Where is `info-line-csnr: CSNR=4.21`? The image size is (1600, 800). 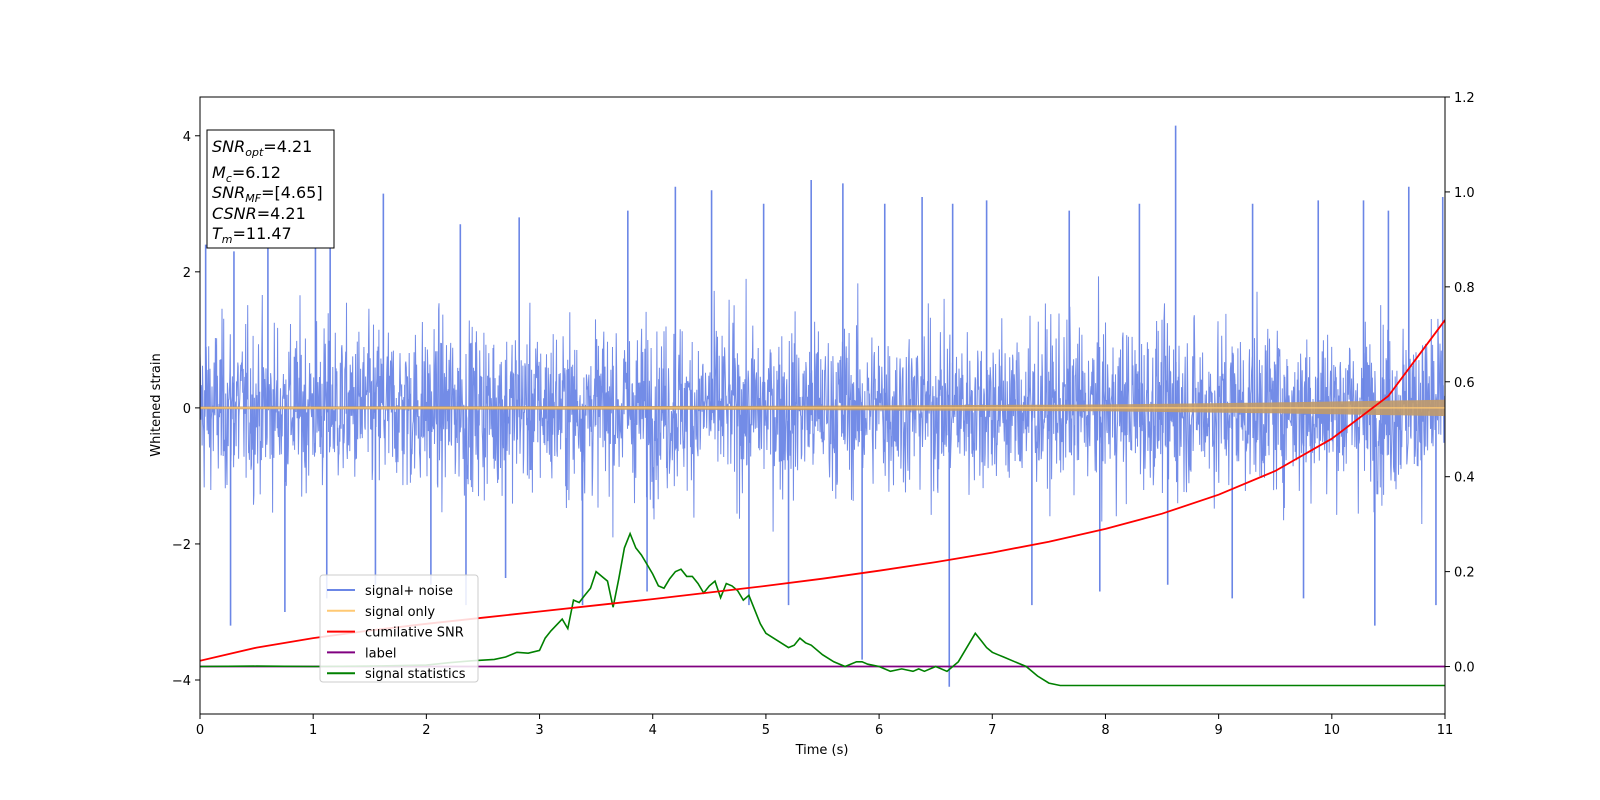 info-line-csnr: CSNR=4.21 is located at coordinates (259, 213).